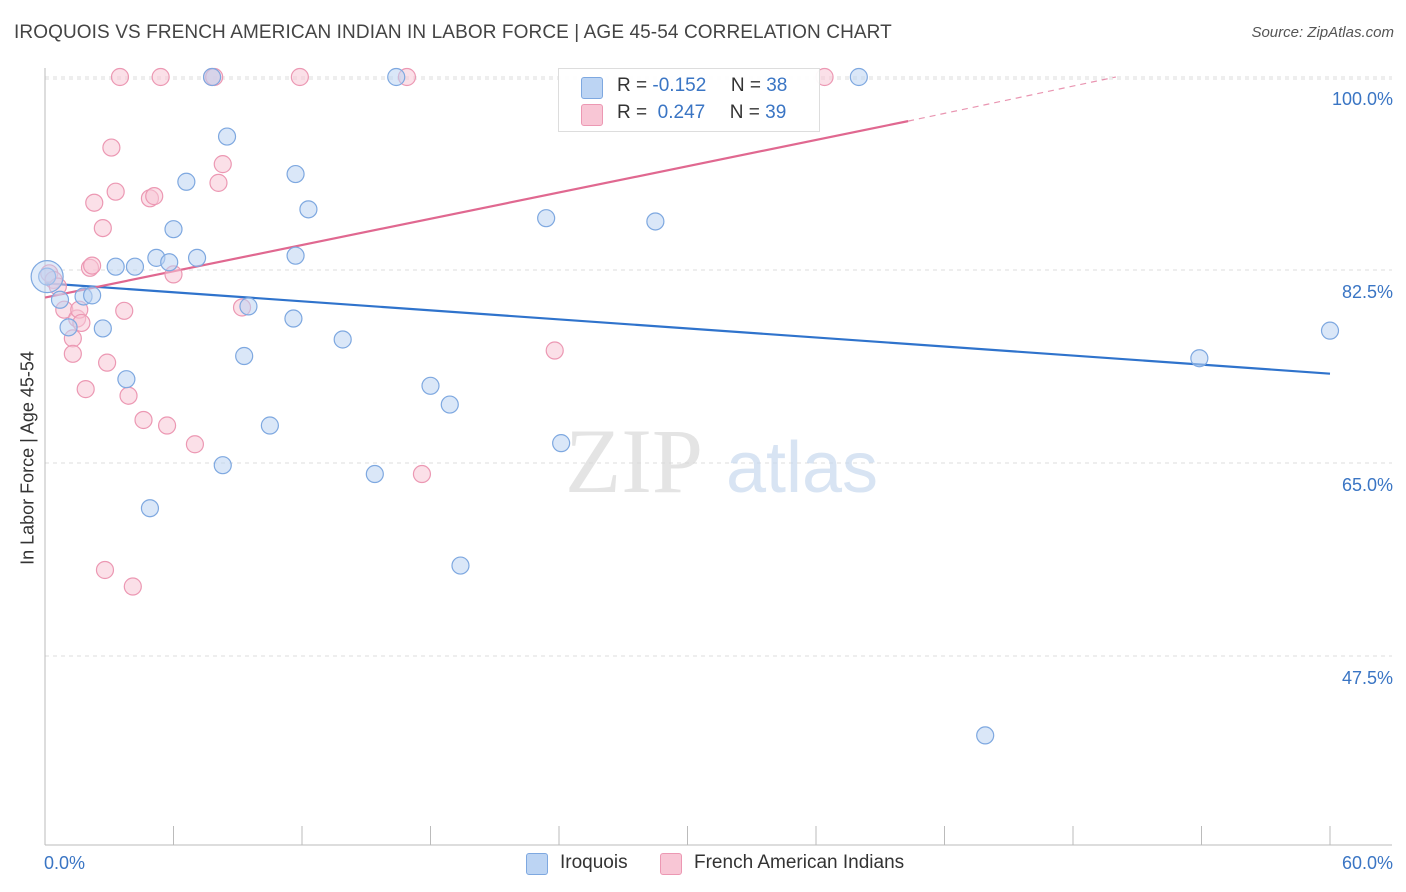 This screenshot has width=1406, height=892. Describe the element at coordinates (476, 209) in the screenshot. I see `trendline-french` at that location.